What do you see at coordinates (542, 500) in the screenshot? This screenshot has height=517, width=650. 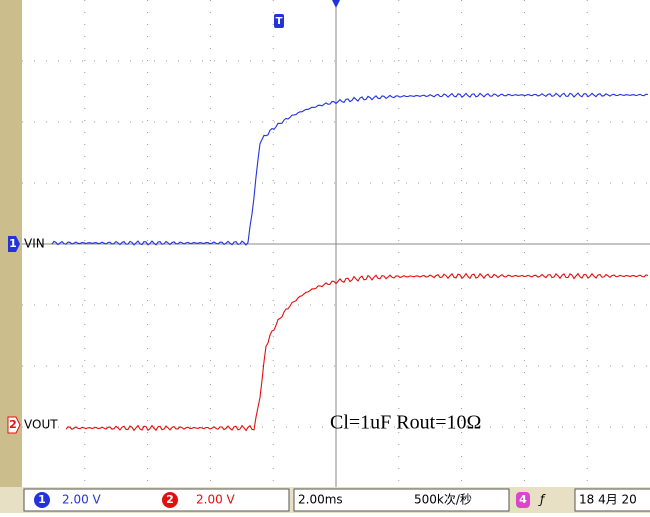 I see `trig-slope: ƒ` at bounding box center [542, 500].